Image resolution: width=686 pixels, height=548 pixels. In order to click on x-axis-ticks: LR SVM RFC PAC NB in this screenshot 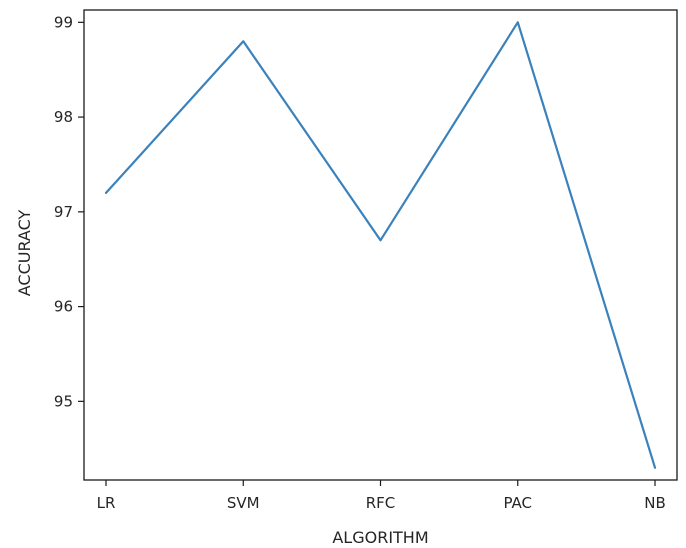, I will do `click(381, 496)`.